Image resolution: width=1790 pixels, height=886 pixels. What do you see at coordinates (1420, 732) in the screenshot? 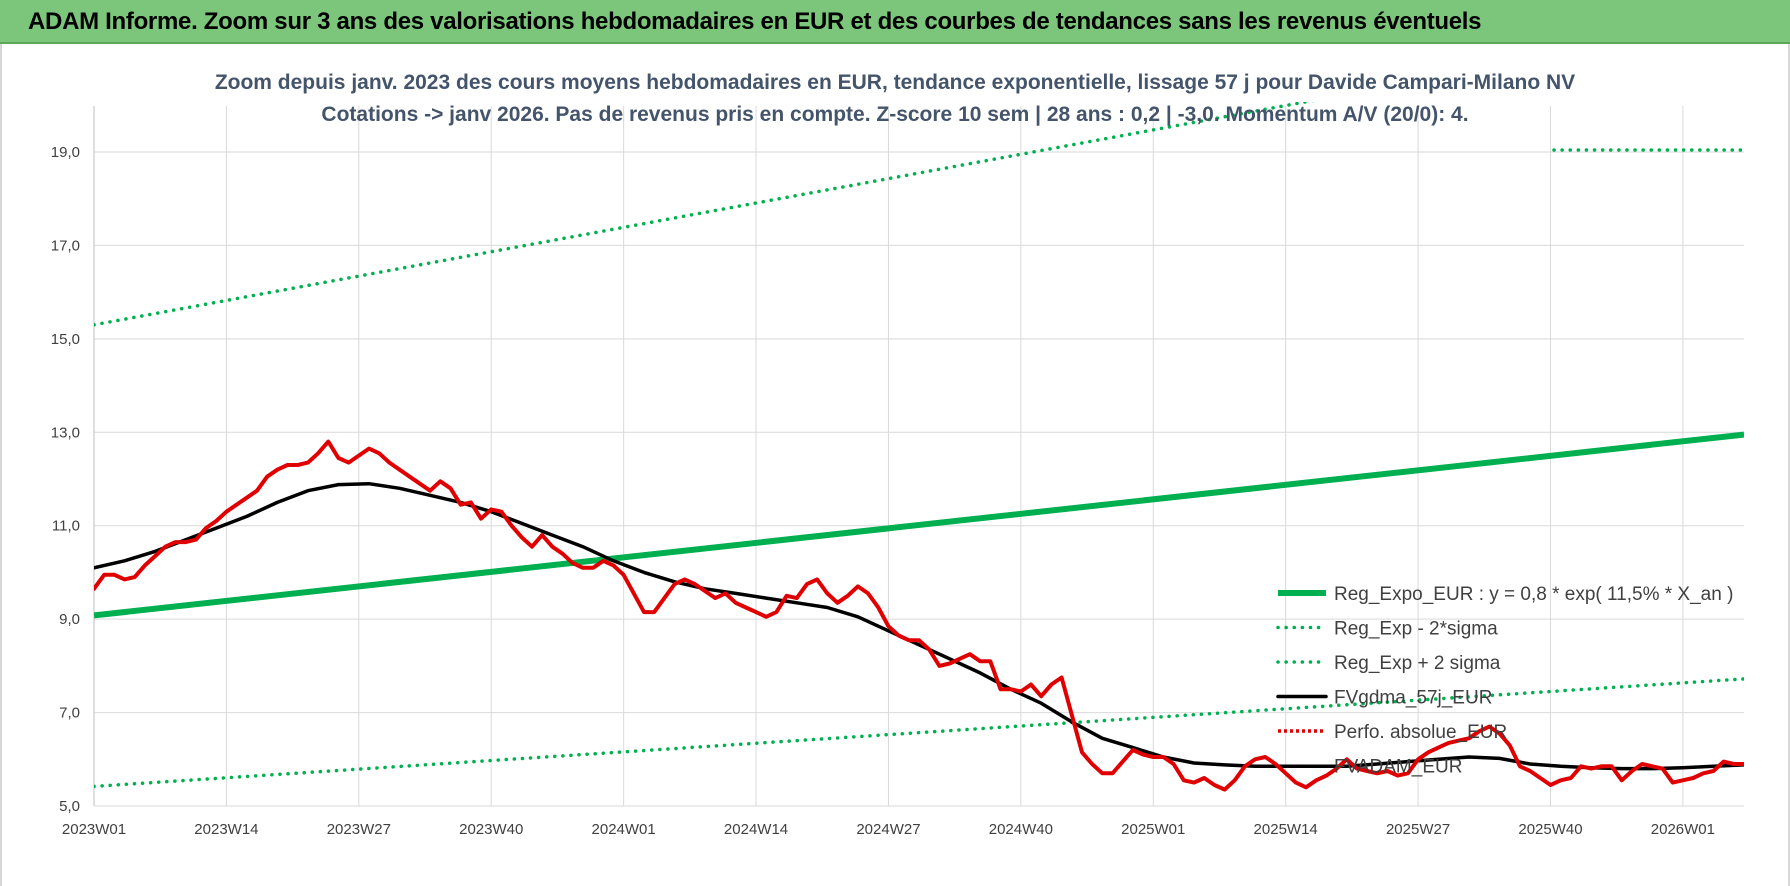
I see `legend-label: Perfo. absolue_EUR` at bounding box center [1420, 732].